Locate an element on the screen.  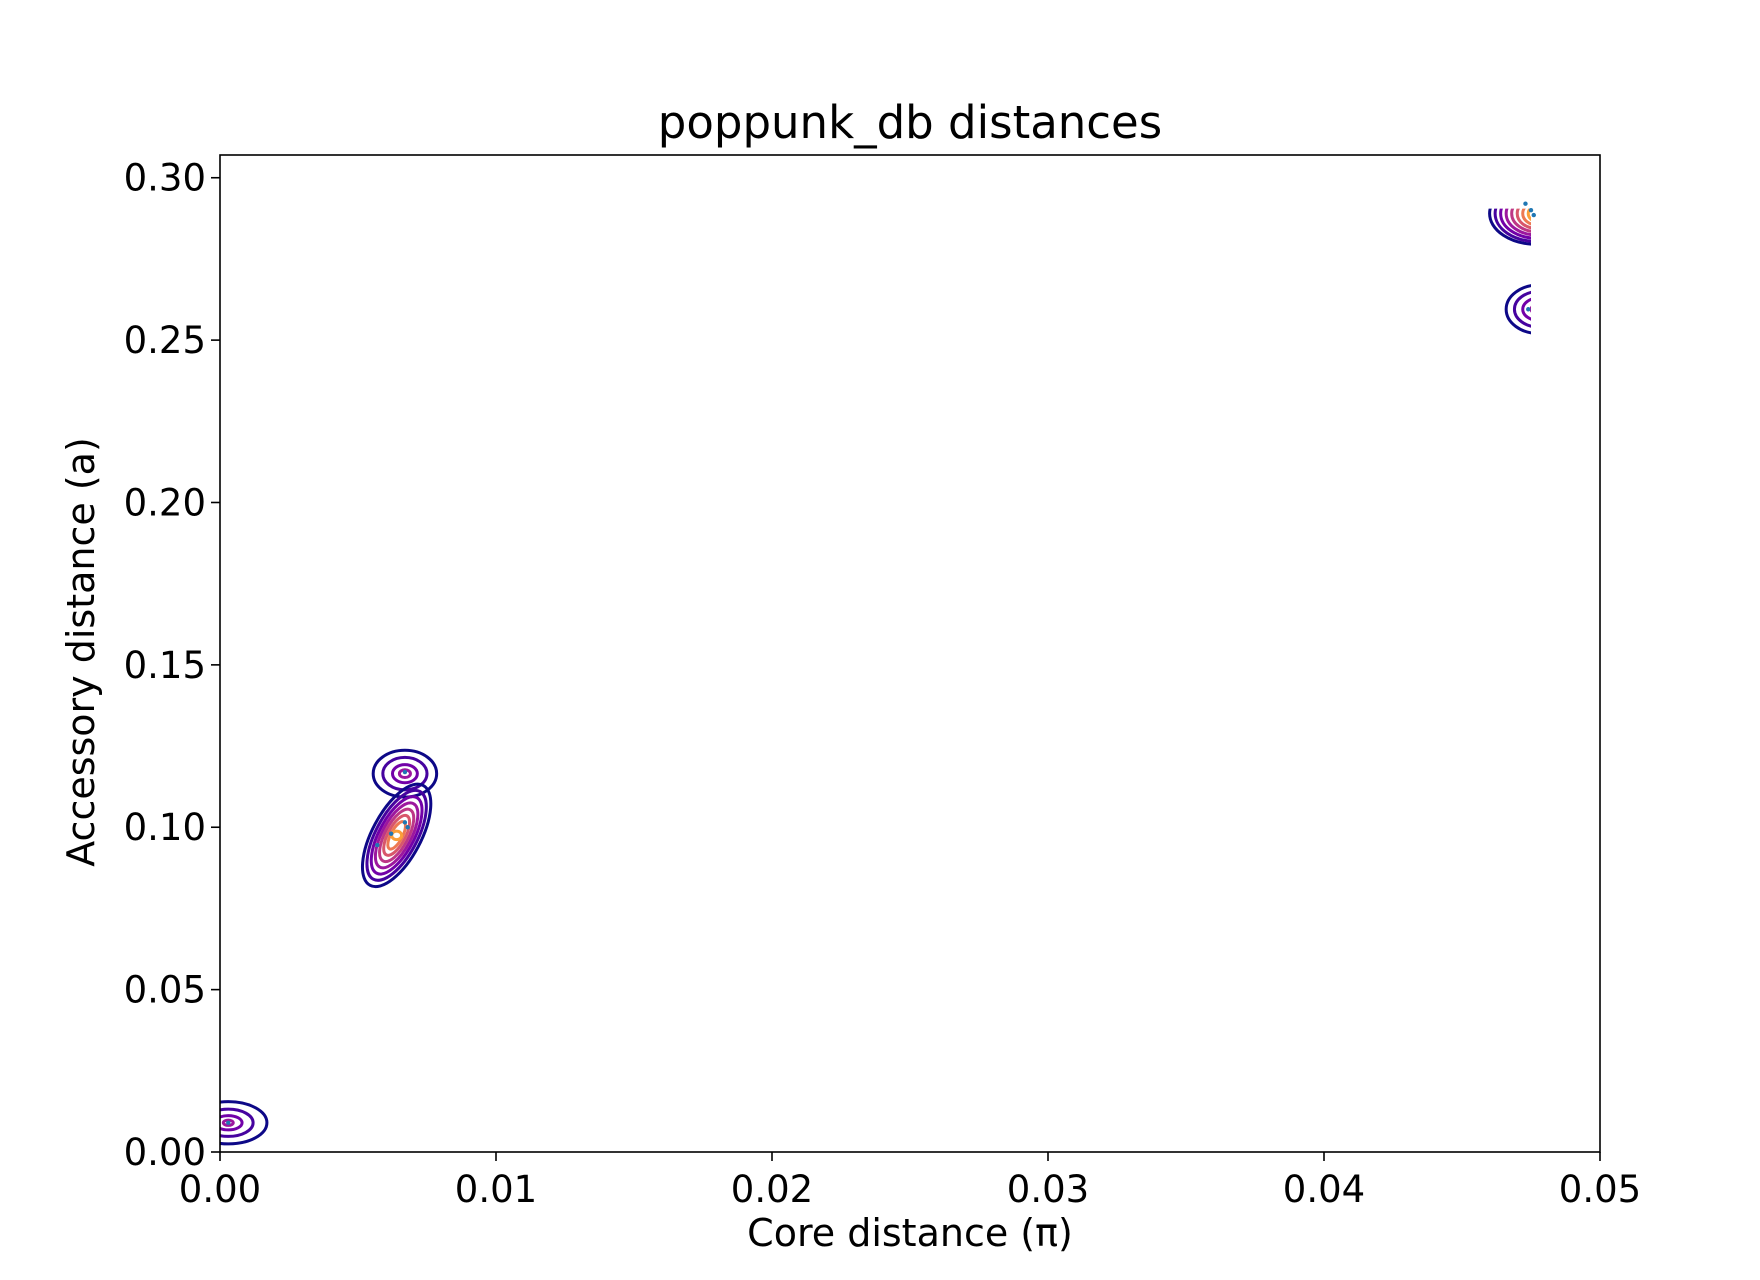
x-tick-label: 0.00 is located at coordinates (220, 1189).